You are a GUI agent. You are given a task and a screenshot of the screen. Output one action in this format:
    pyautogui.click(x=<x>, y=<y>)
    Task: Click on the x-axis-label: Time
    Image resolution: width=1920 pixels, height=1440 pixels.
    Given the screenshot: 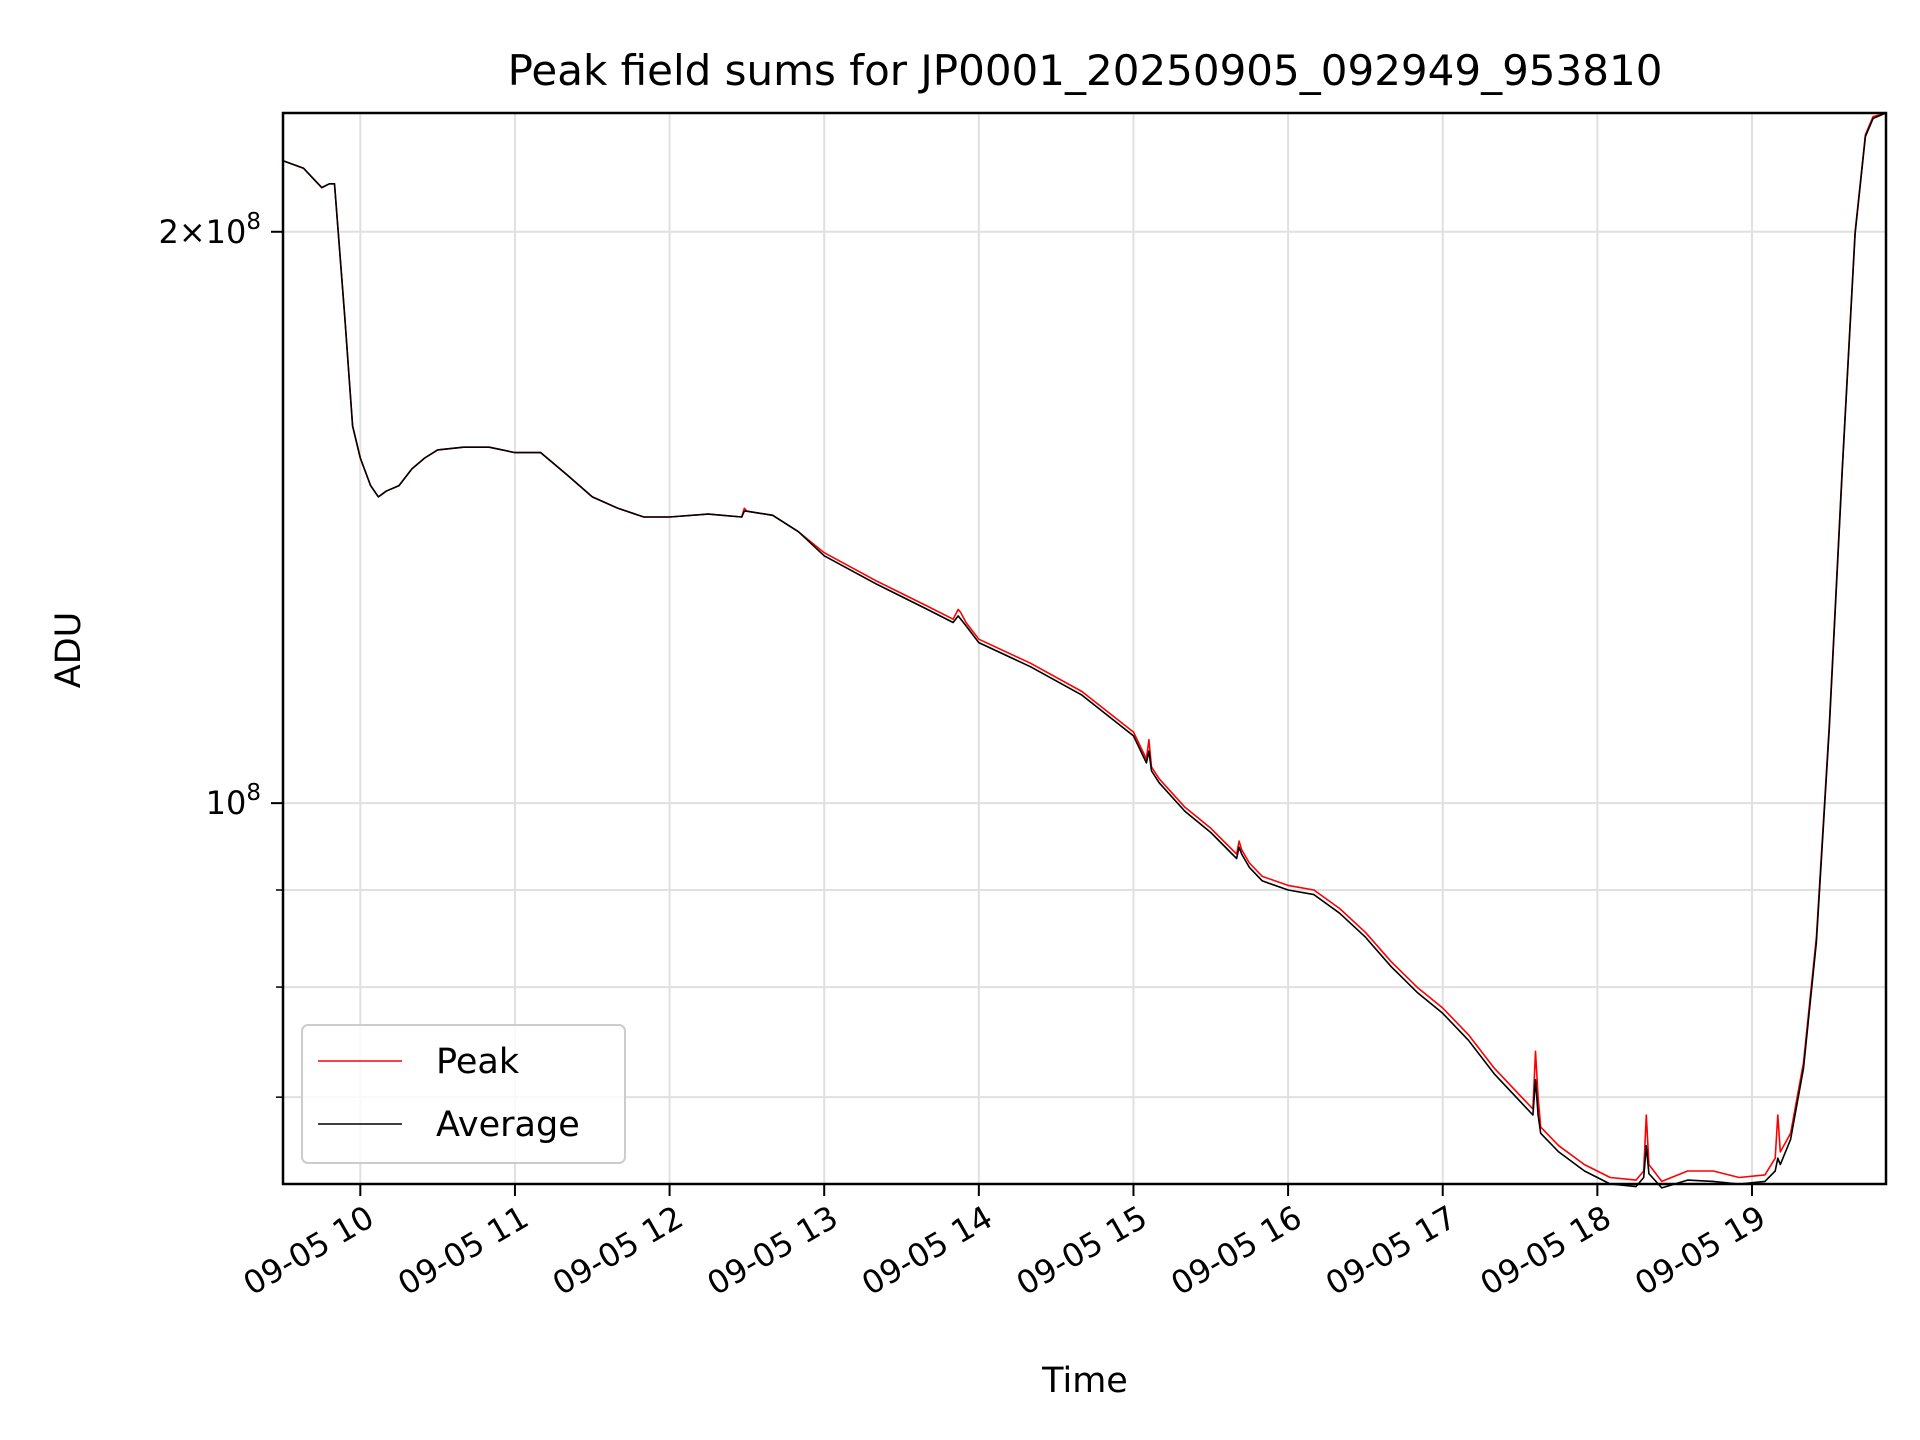 What is the action you would take?
    pyautogui.click(x=1084, y=1381)
    